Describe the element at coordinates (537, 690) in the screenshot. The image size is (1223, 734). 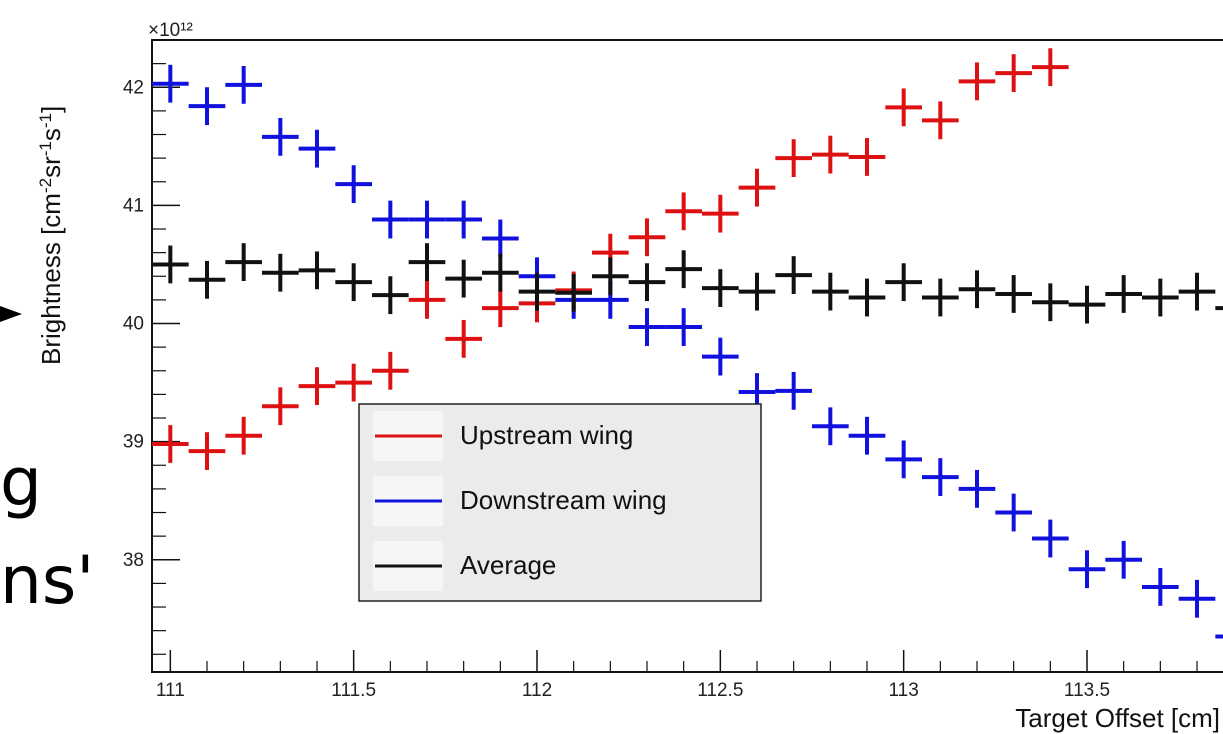
I see `x-tick-label: 112` at that location.